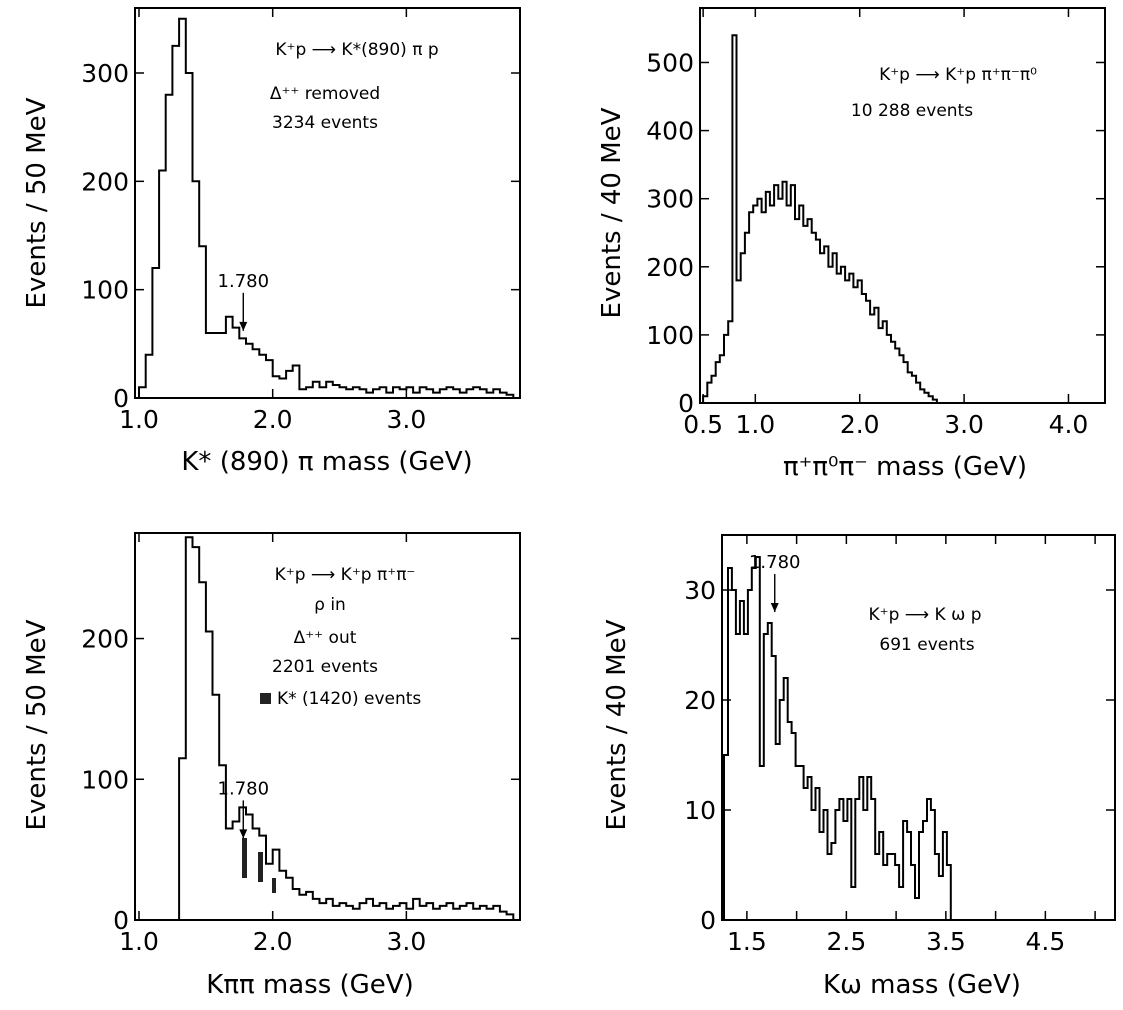  I want to click on y-axis: 0 10 20 30, so click(899, 755).